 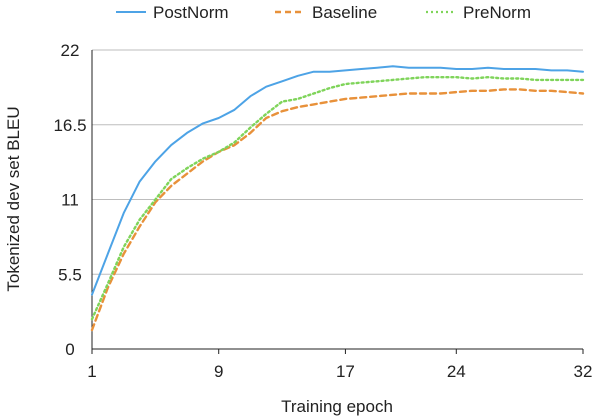 What do you see at coordinates (337, 406) in the screenshot?
I see `x-axis-title: Training epoch` at bounding box center [337, 406].